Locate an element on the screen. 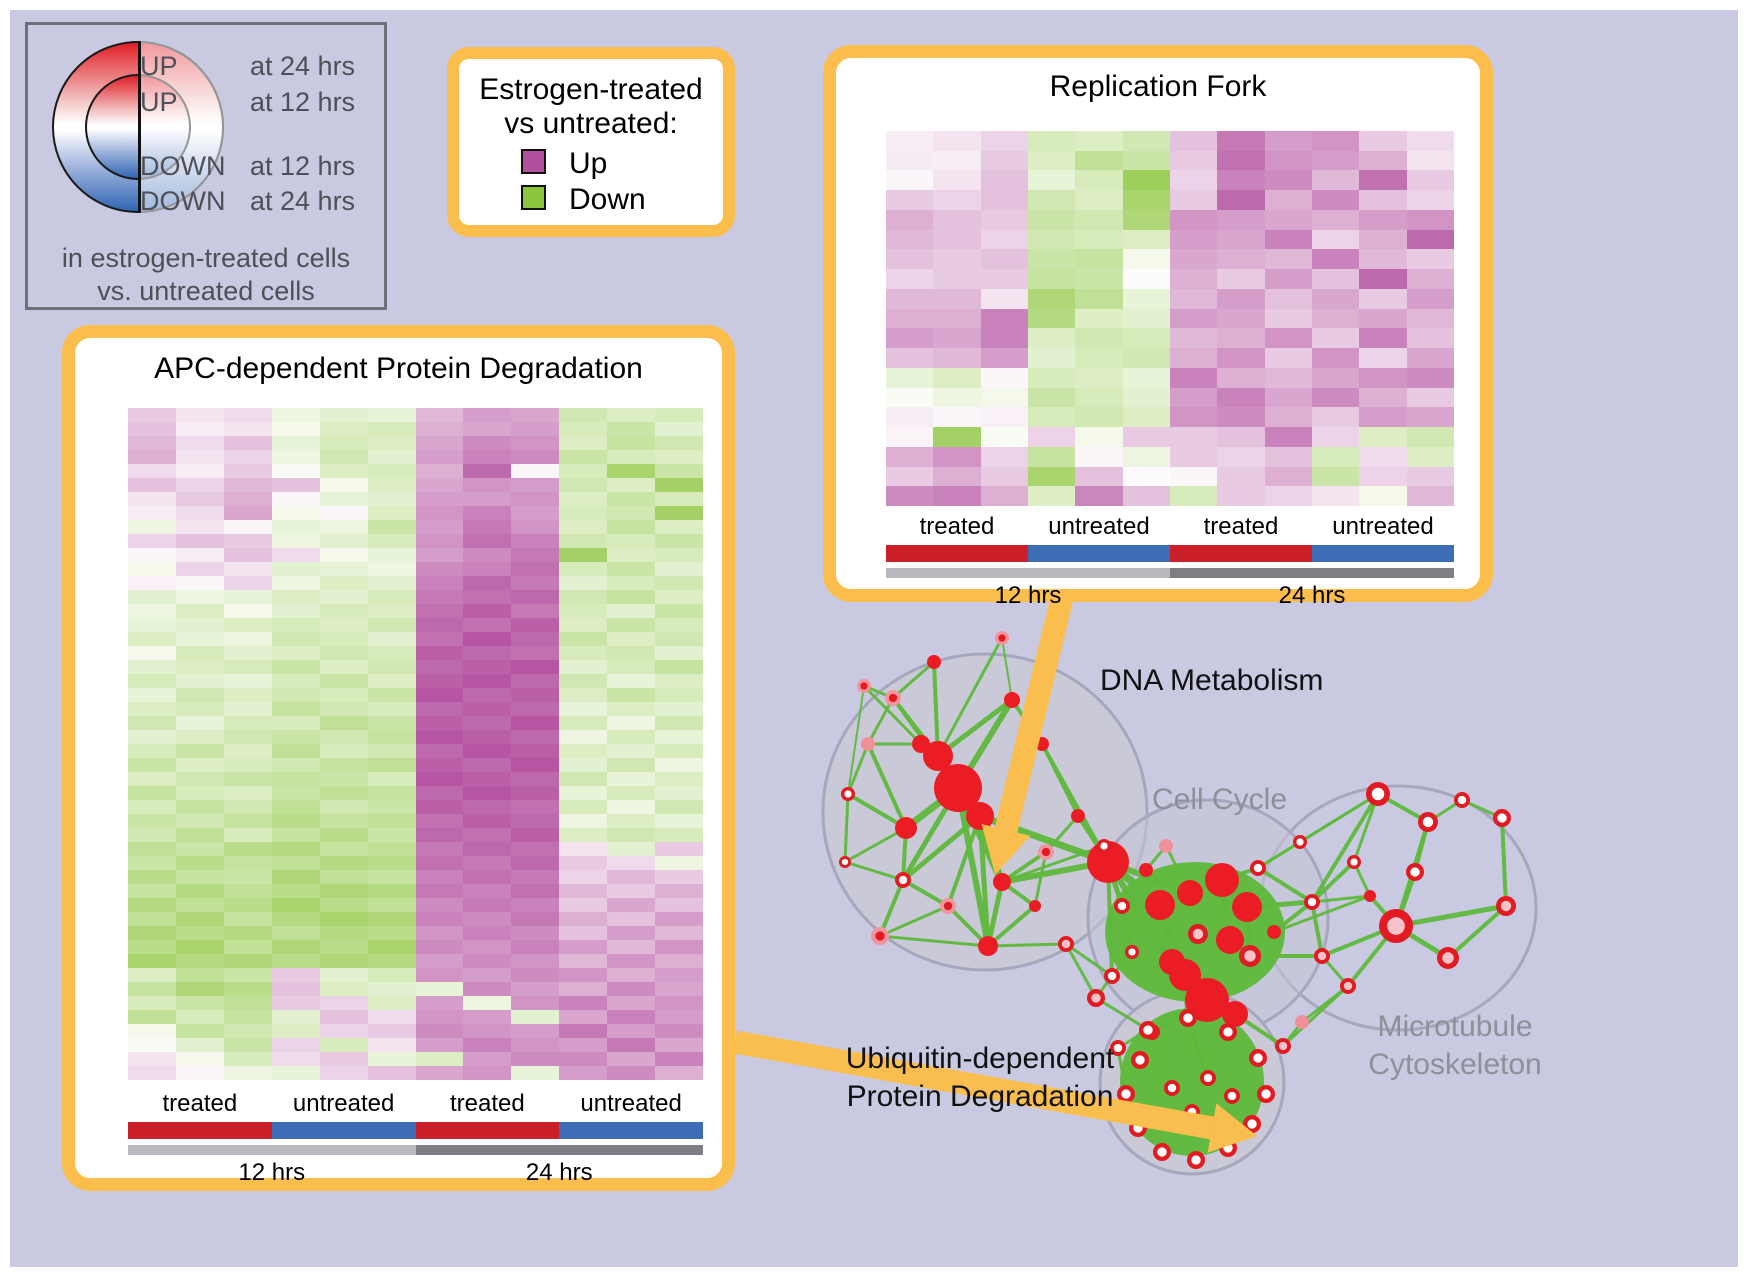  group-label-treated-12: treated is located at coordinates (957, 526).